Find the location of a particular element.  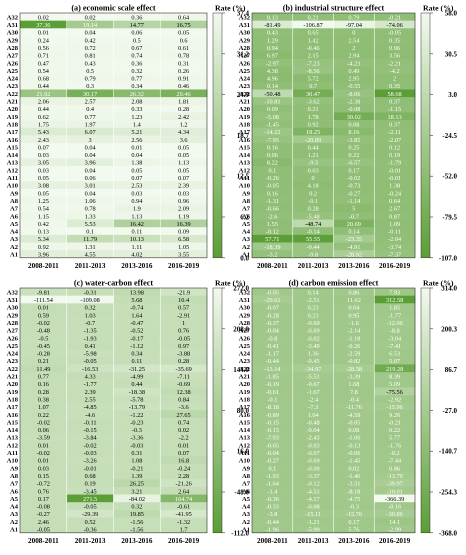

cell-label: -0.1 is located at coordinates (272, 399).